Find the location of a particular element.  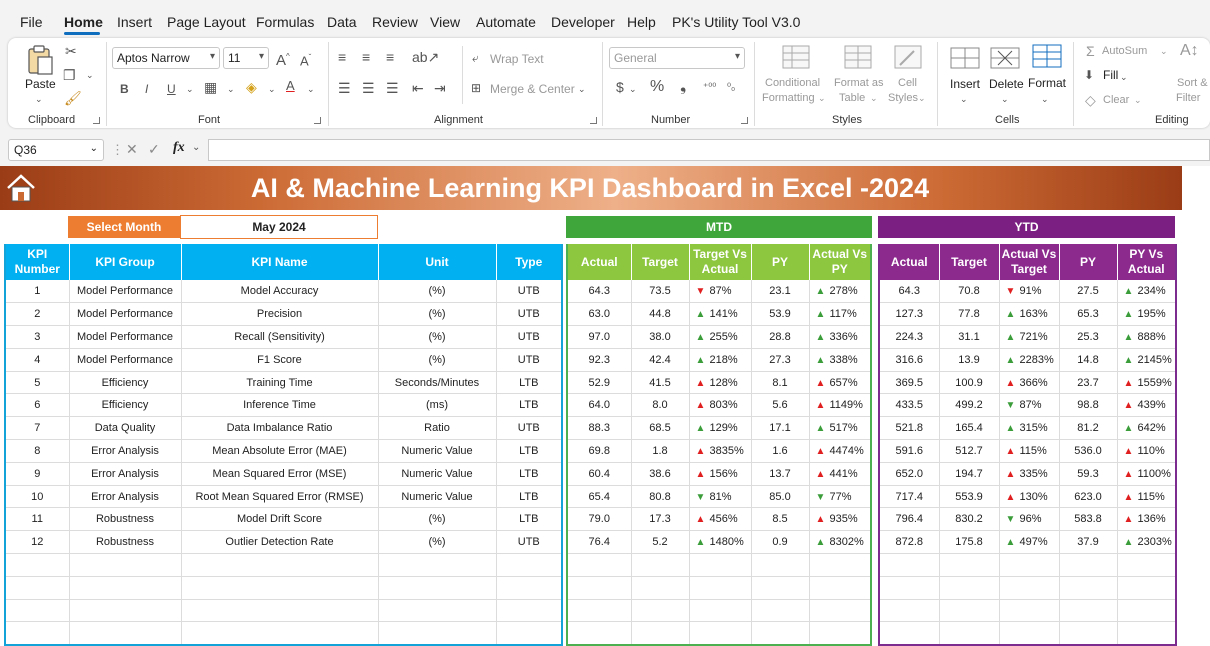

unit-cell: Numeric Value is located at coordinates (437, 451).